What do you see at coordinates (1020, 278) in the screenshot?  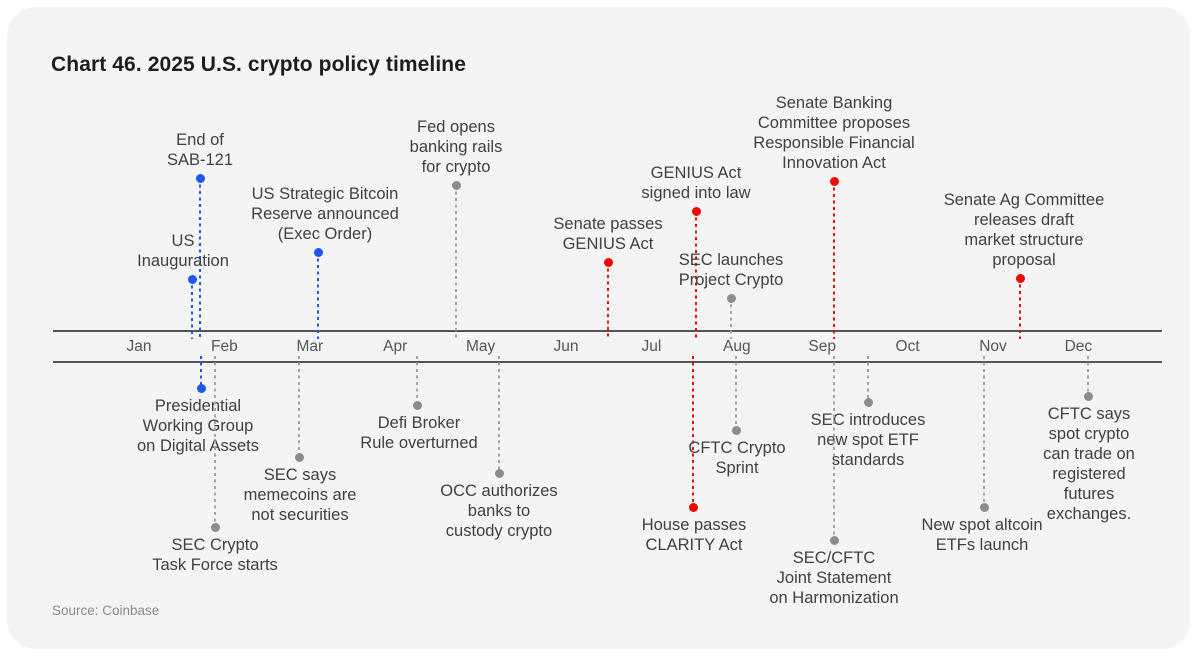 I see `event-dot-senate-ag-draft-proposal` at bounding box center [1020, 278].